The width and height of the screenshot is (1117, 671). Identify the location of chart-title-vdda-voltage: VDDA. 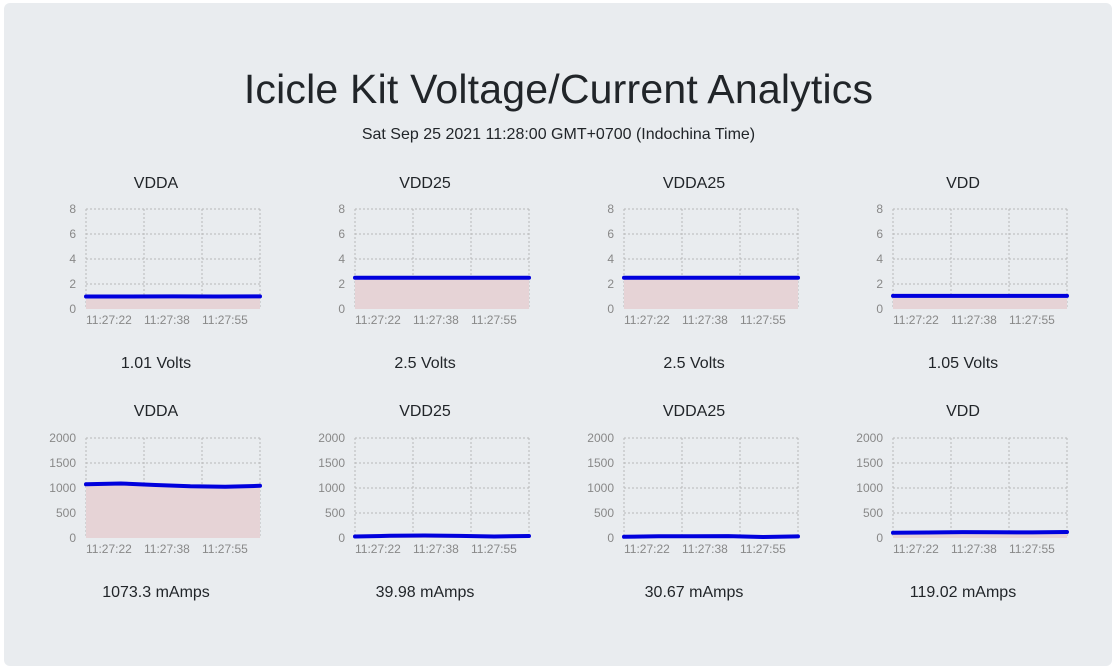
(156, 183).